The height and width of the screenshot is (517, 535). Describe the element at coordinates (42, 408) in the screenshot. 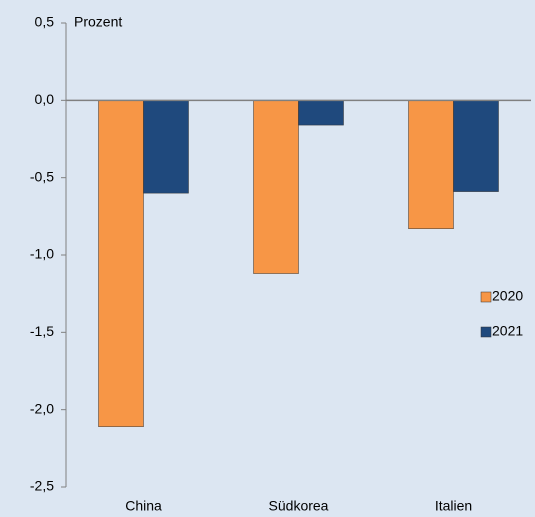

I see `y-tick-label: -2,0` at that location.